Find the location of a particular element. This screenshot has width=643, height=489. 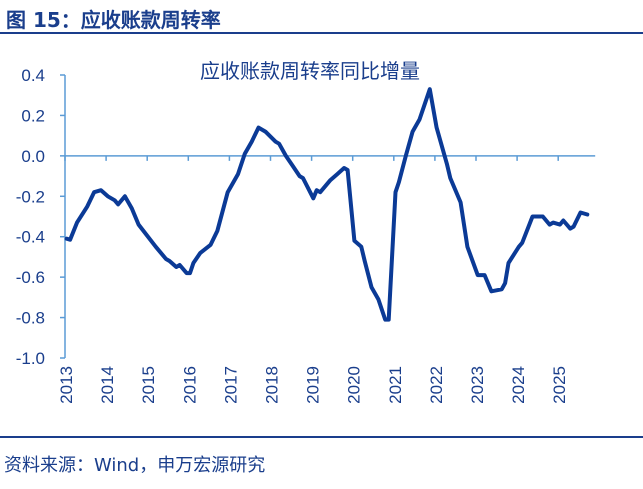

y-tick-label: -0.8 is located at coordinates (30, 318).